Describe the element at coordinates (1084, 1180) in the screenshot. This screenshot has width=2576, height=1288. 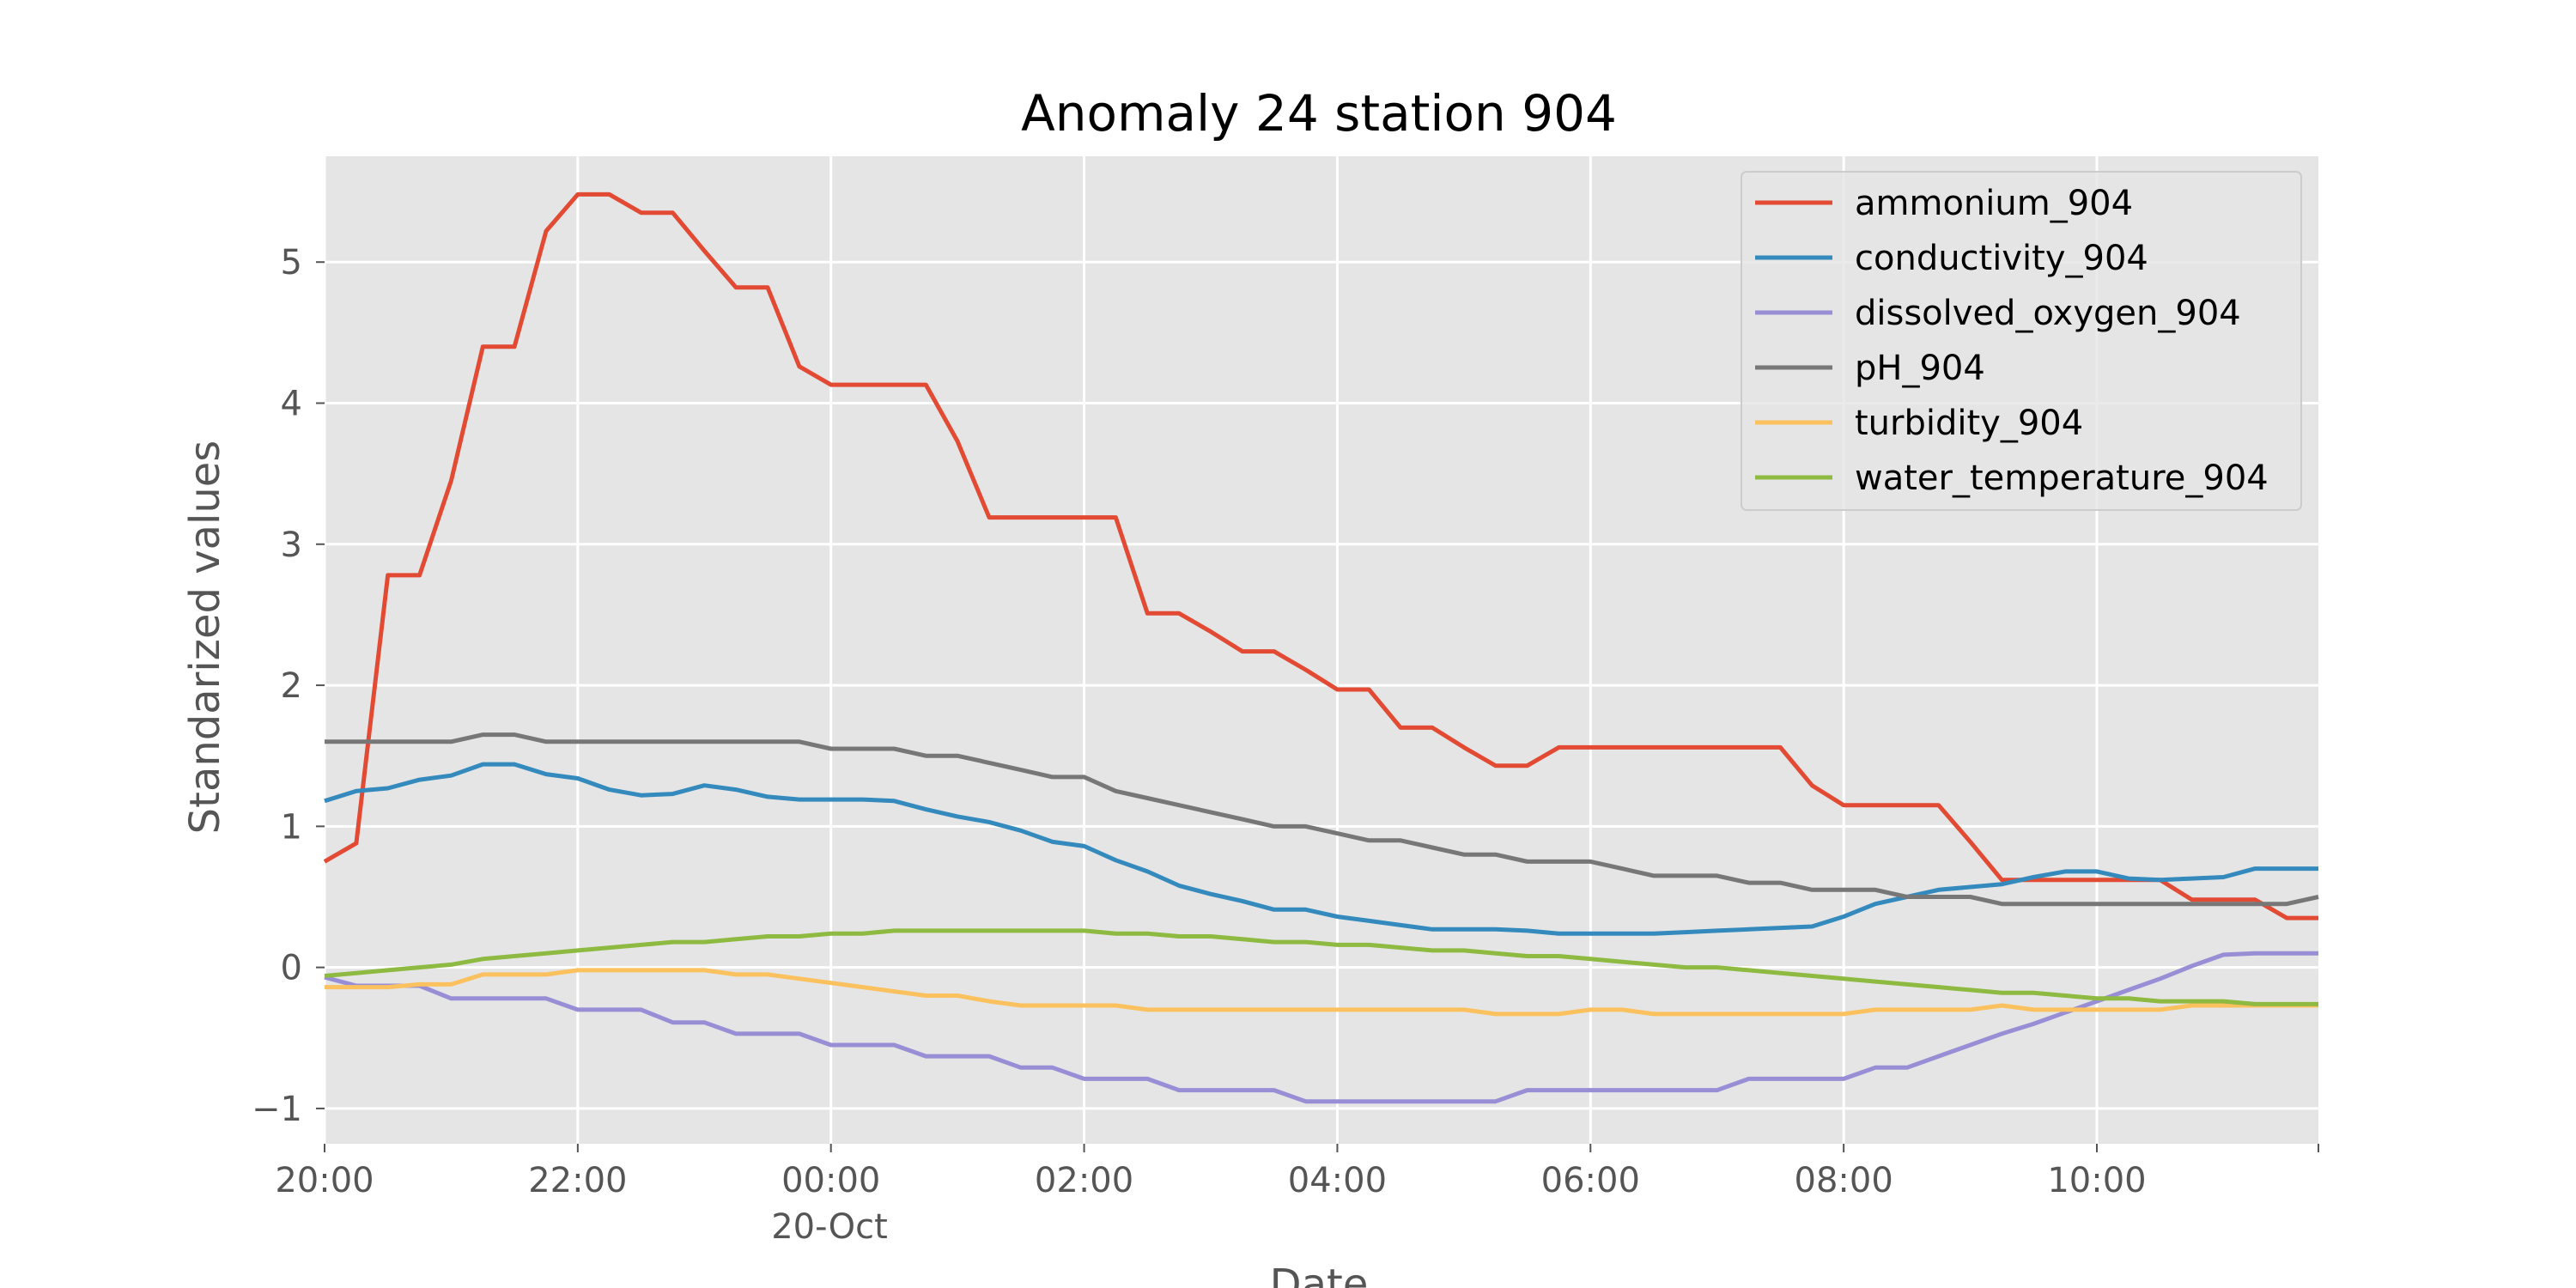
I see `x-tick-label: 02:00` at that location.